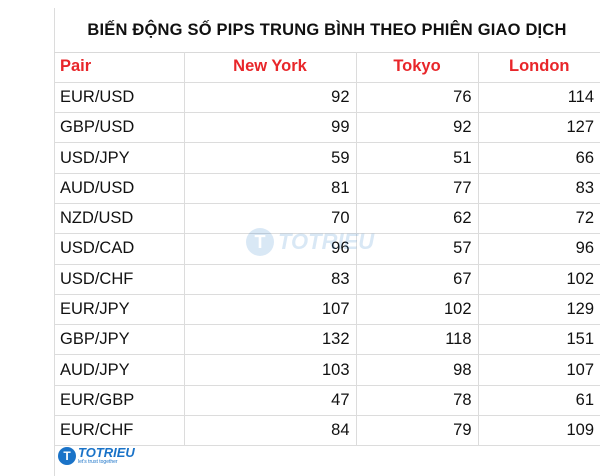  I want to click on brand-logo: T TOTRIEU let's trust together, so click(96, 455).